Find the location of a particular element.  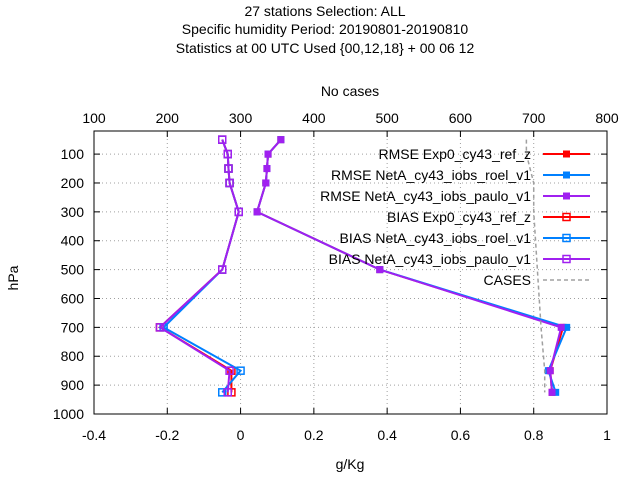

legend-label: RMSE NetA_cy43_iobs_paulo_v1 is located at coordinates (425, 196).